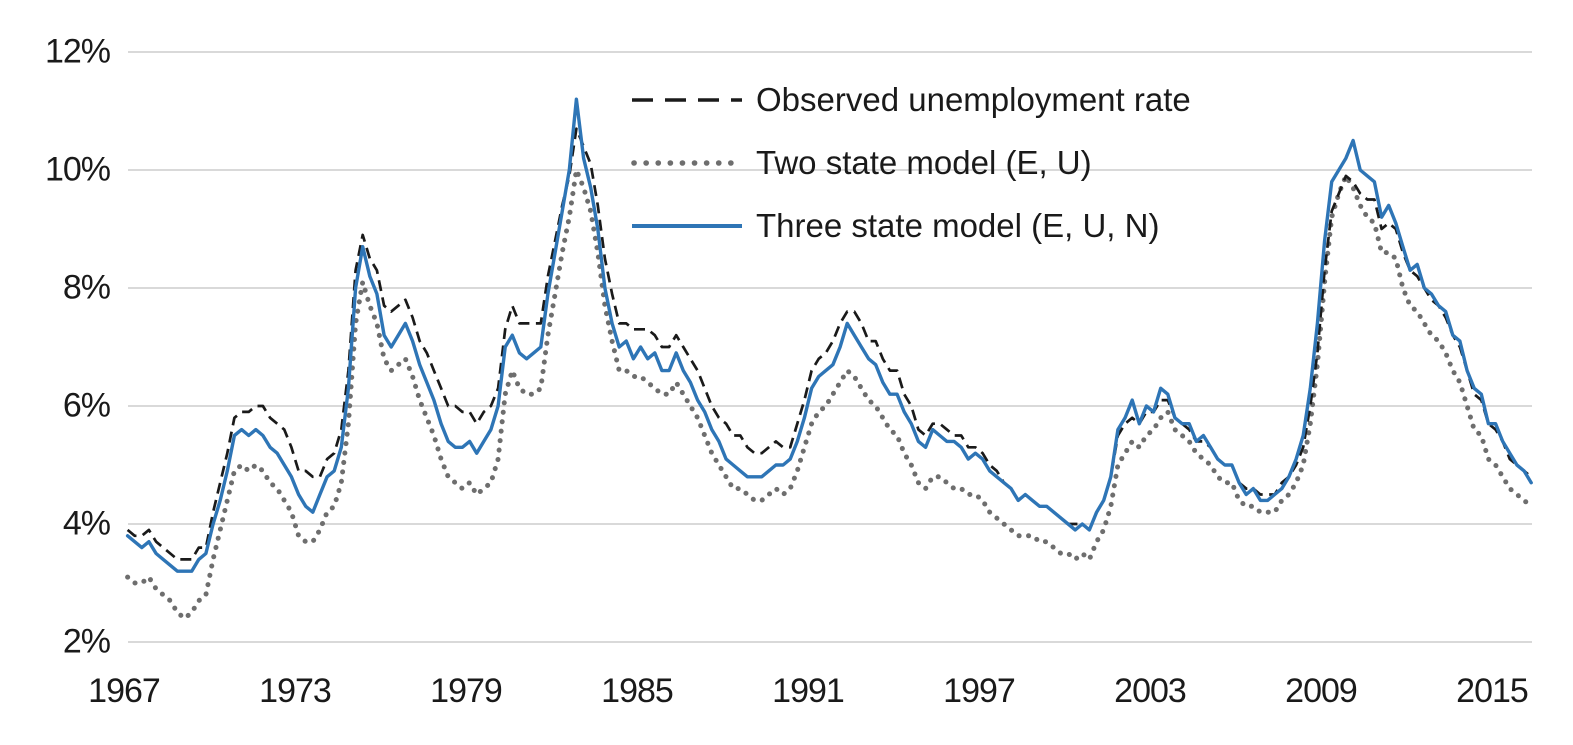  I want to click on x-axis-tick-label: 2015, so click(1492, 691).